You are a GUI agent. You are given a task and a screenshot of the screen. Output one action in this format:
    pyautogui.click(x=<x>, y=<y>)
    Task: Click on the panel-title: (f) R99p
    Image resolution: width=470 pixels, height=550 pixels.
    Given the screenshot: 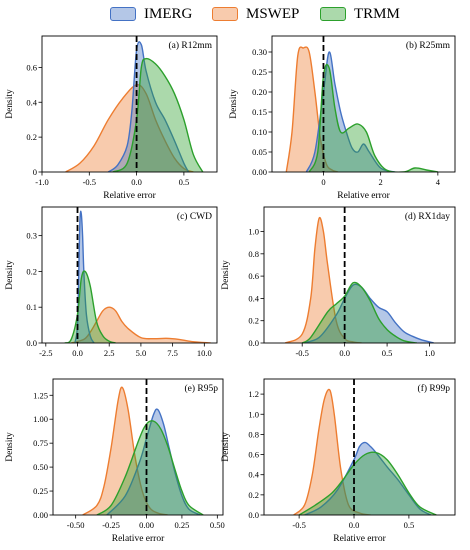 What is the action you would take?
    pyautogui.click(x=434, y=388)
    